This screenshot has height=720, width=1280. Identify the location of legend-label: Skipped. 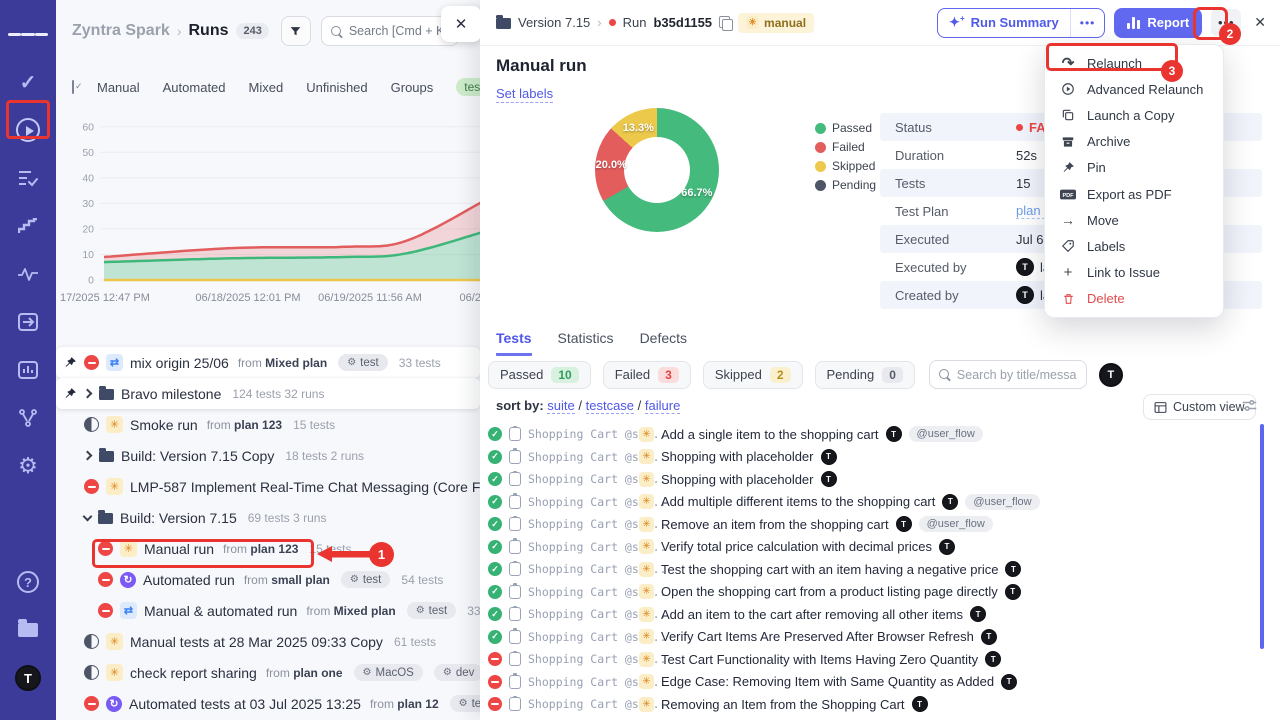
(854, 166).